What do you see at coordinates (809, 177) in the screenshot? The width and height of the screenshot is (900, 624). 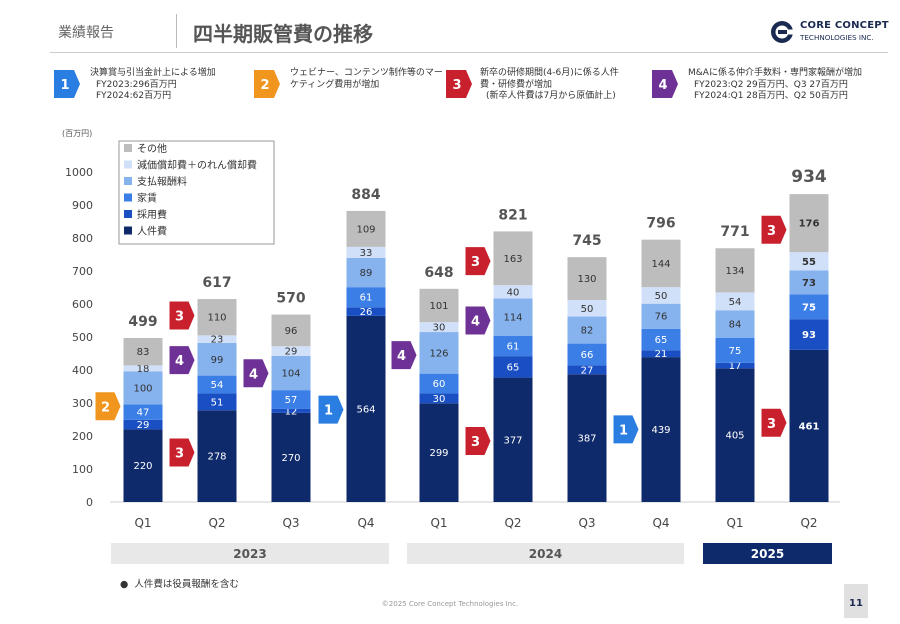 I see `bar-total-label: 934` at bounding box center [809, 177].